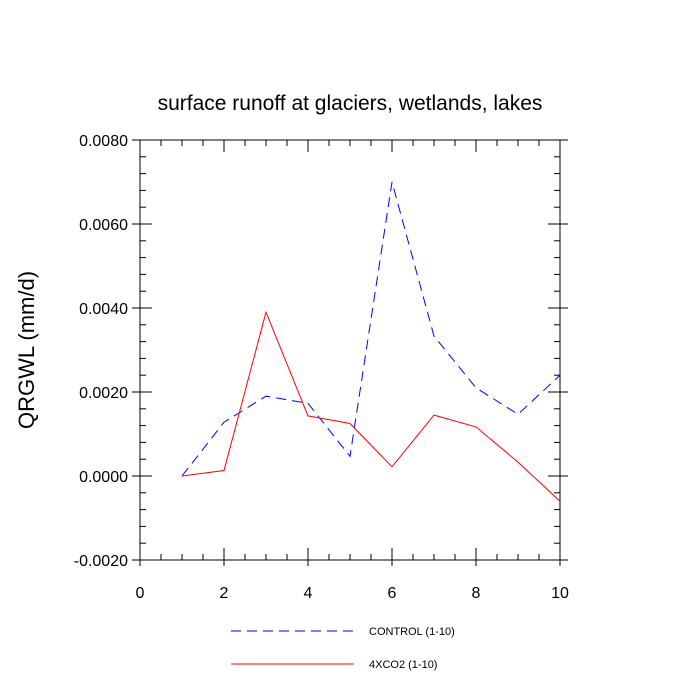 Image resolution: width=700 pixels, height=700 pixels. Describe the element at coordinates (392, 593) in the screenshot. I see `x-tick-label: 6` at that location.